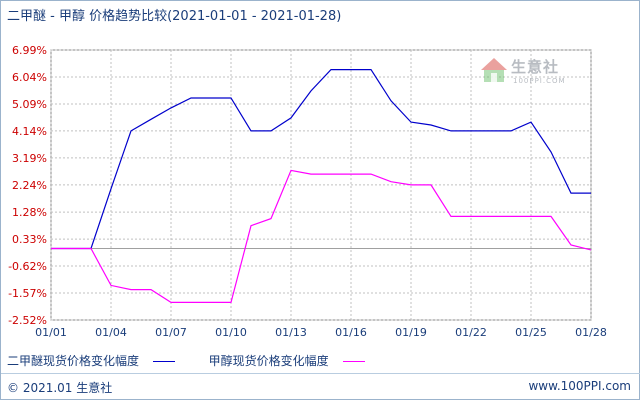  I want to click on y-tick-label: 1.28%, so click(29, 212).